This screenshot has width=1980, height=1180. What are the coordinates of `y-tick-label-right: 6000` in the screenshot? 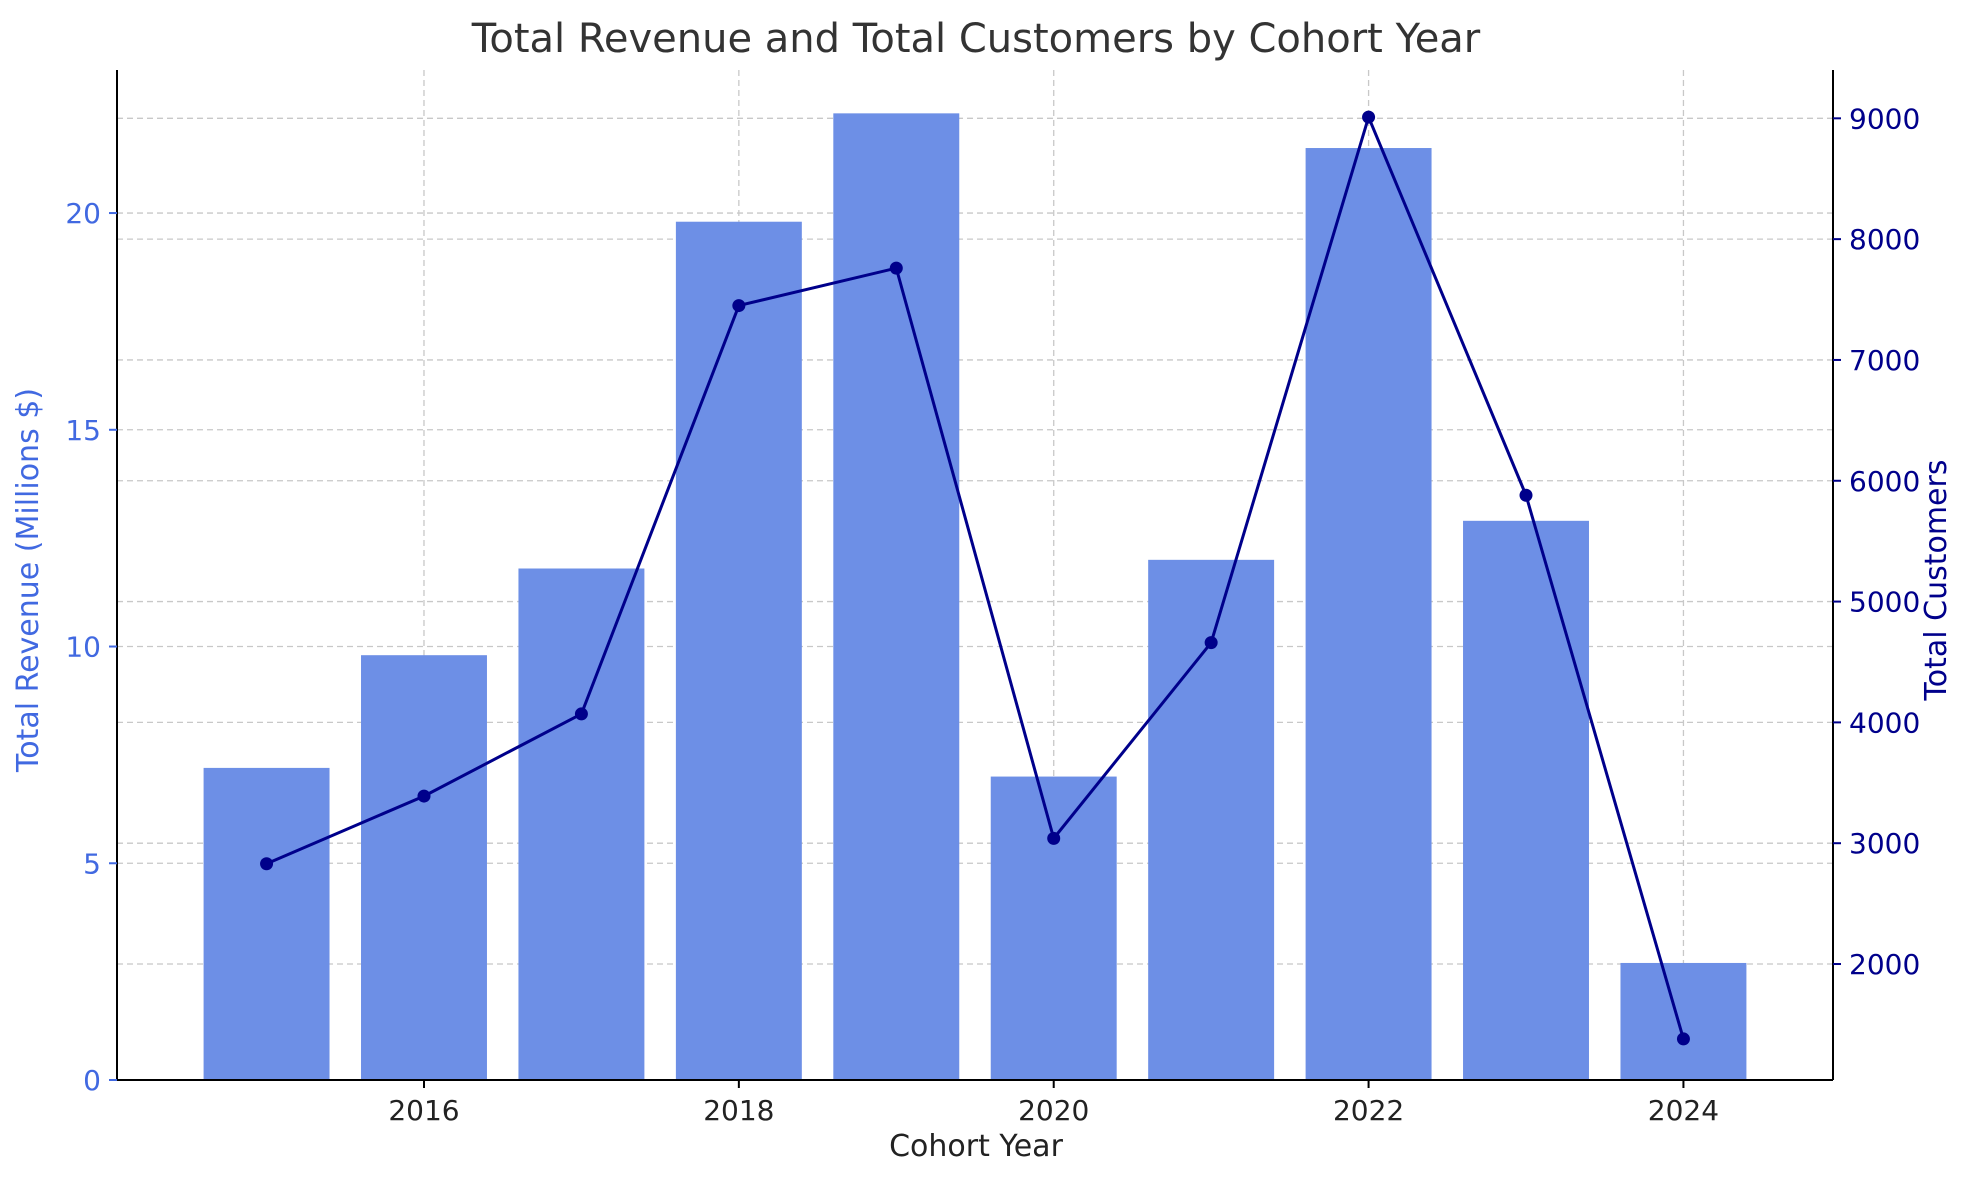 It's located at (1884, 481).